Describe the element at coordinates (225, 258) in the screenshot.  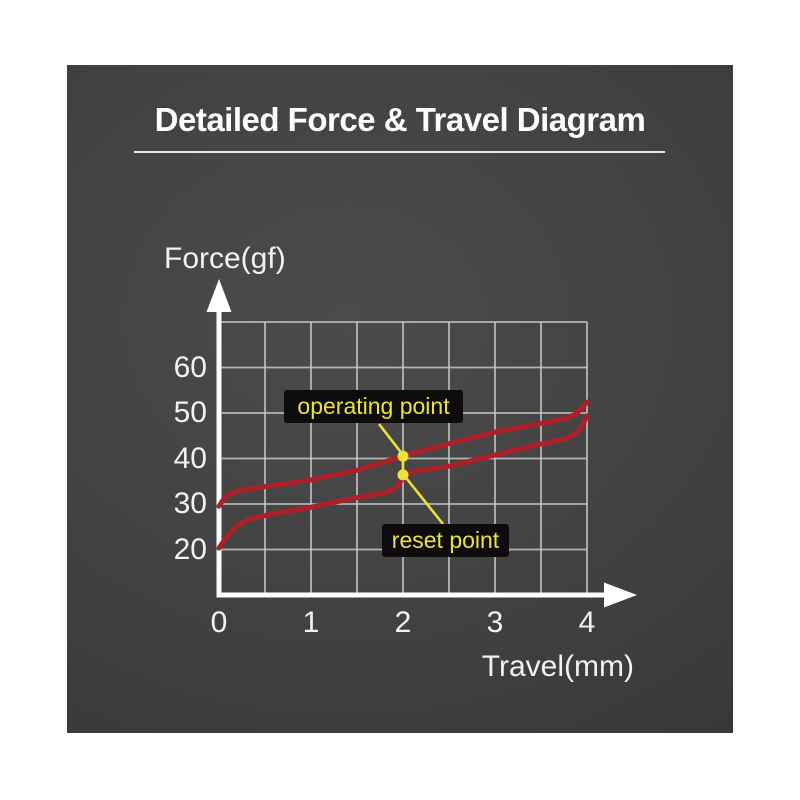
I see `y-axis-label: Force(gf)` at that location.